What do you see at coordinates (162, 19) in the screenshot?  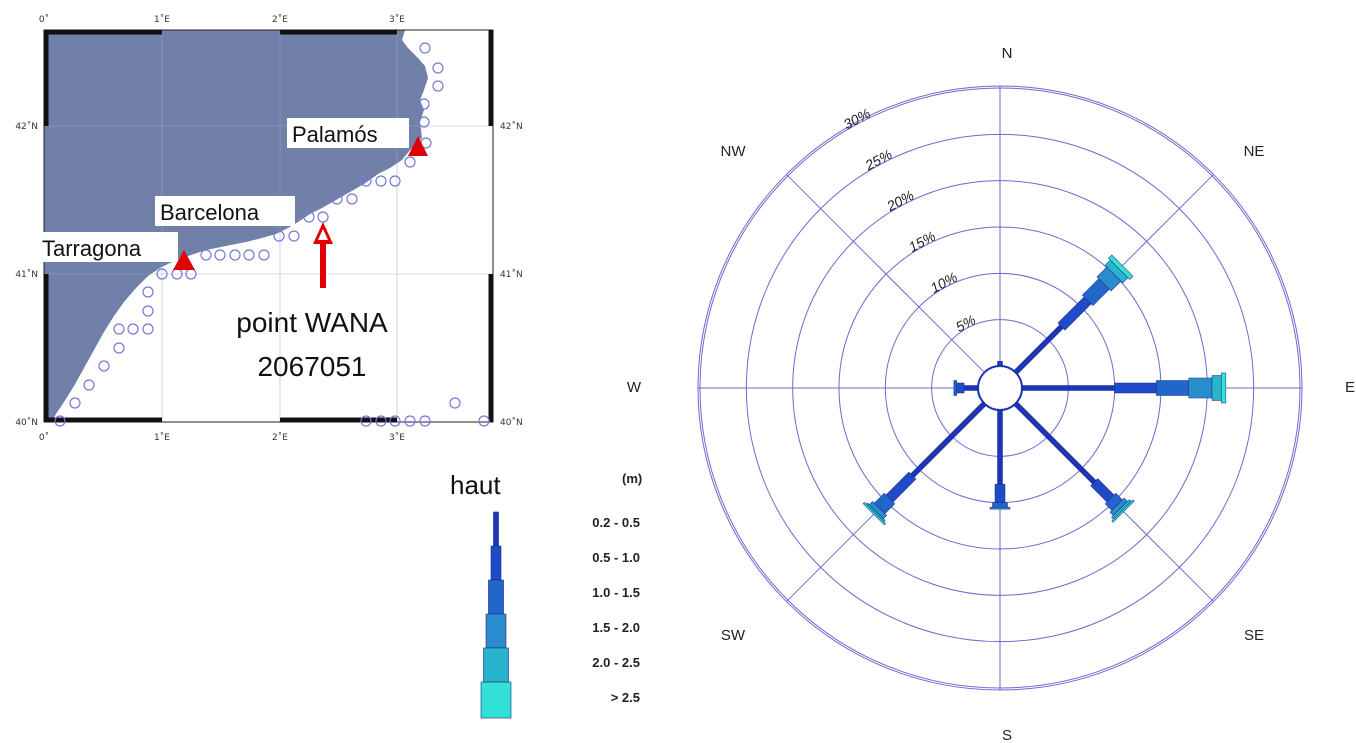 I see `lon-tick-top-1: 1˚E` at bounding box center [162, 19].